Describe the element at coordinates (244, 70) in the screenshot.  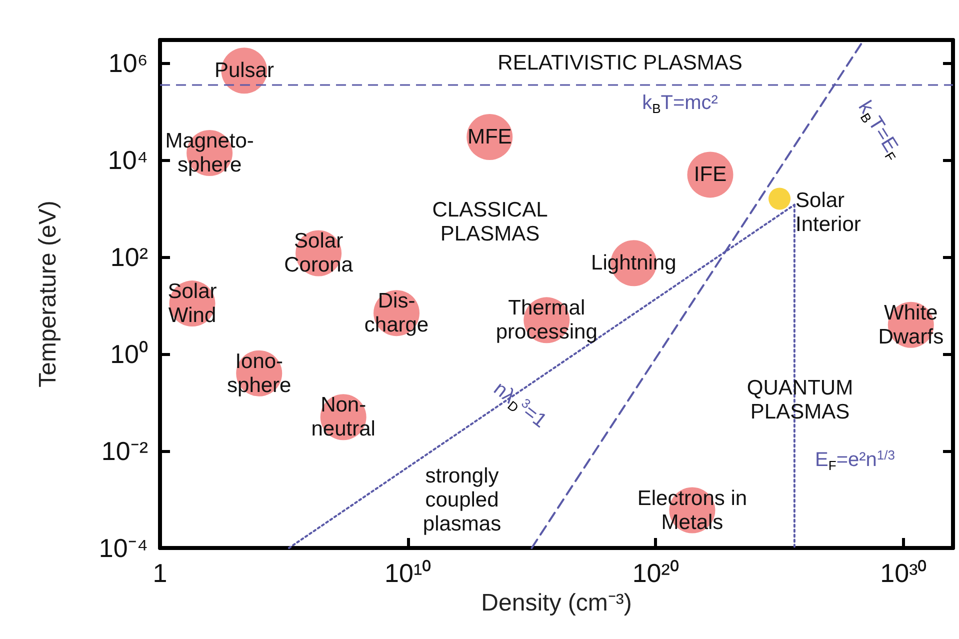
I see `annotation: Pulsar` at that location.